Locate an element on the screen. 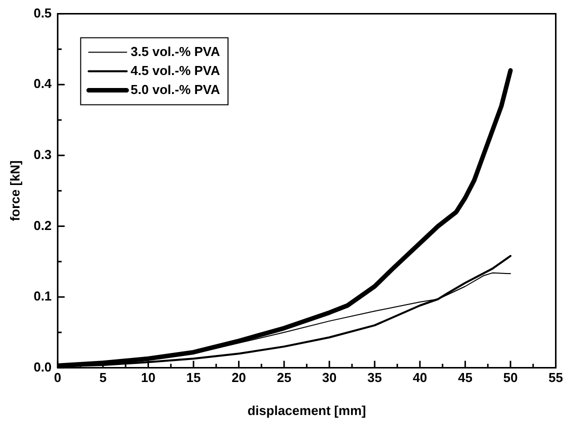  x-tick-label: 50 is located at coordinates (510, 378).